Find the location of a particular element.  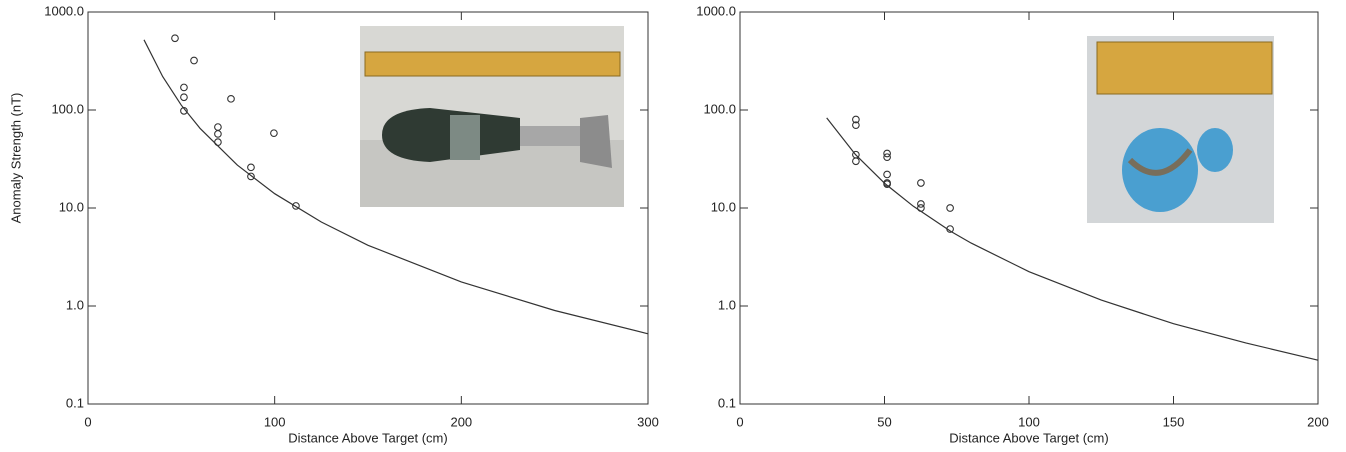

y-axis-label: Anomaly Strength (nT) is located at coordinates (15, 158).